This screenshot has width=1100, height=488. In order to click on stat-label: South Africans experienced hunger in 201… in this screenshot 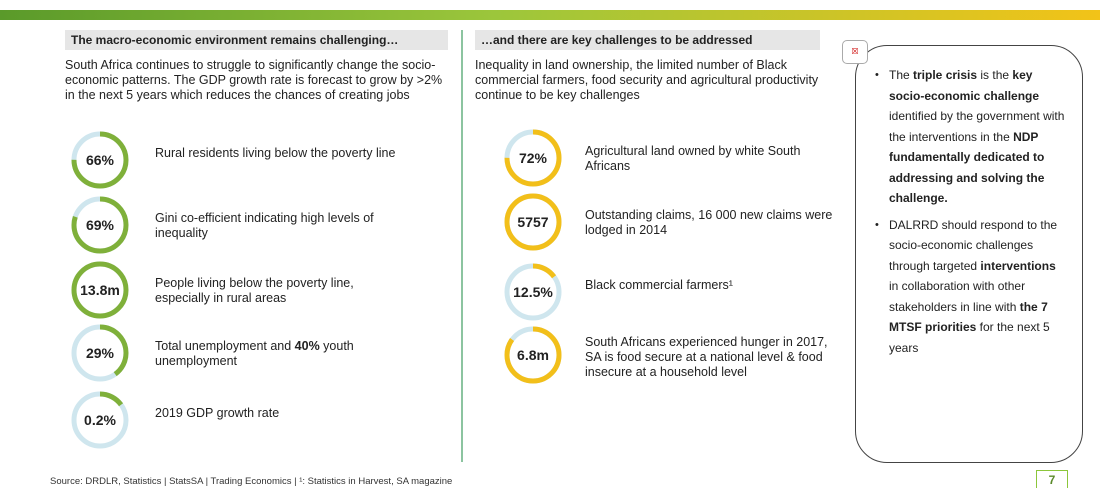, I will do `click(710, 357)`.